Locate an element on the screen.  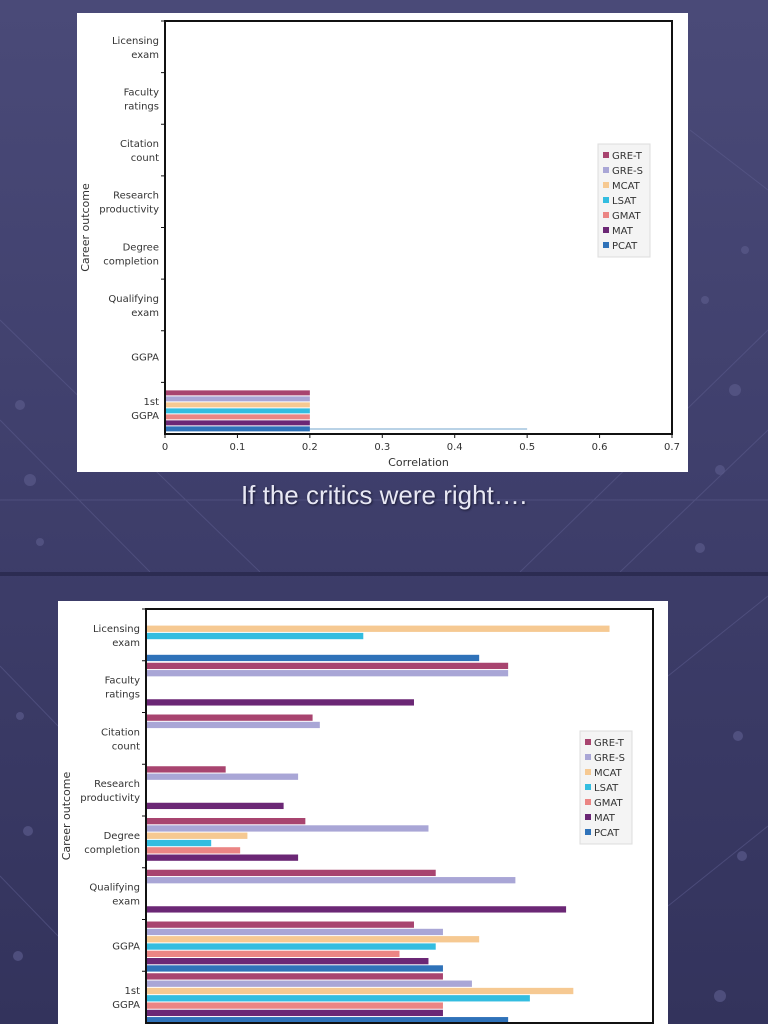
chart1-category-label-degree-completion: Degree completion is located at coordinates (131, 254).